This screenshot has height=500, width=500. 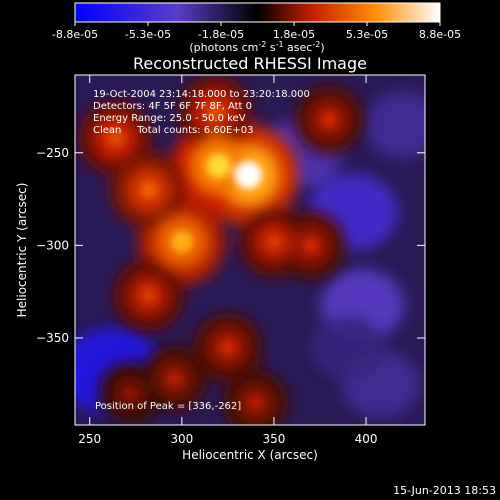 What do you see at coordinates (257, 12) in the screenshot?
I see `colorbar-gradient` at bounding box center [257, 12].